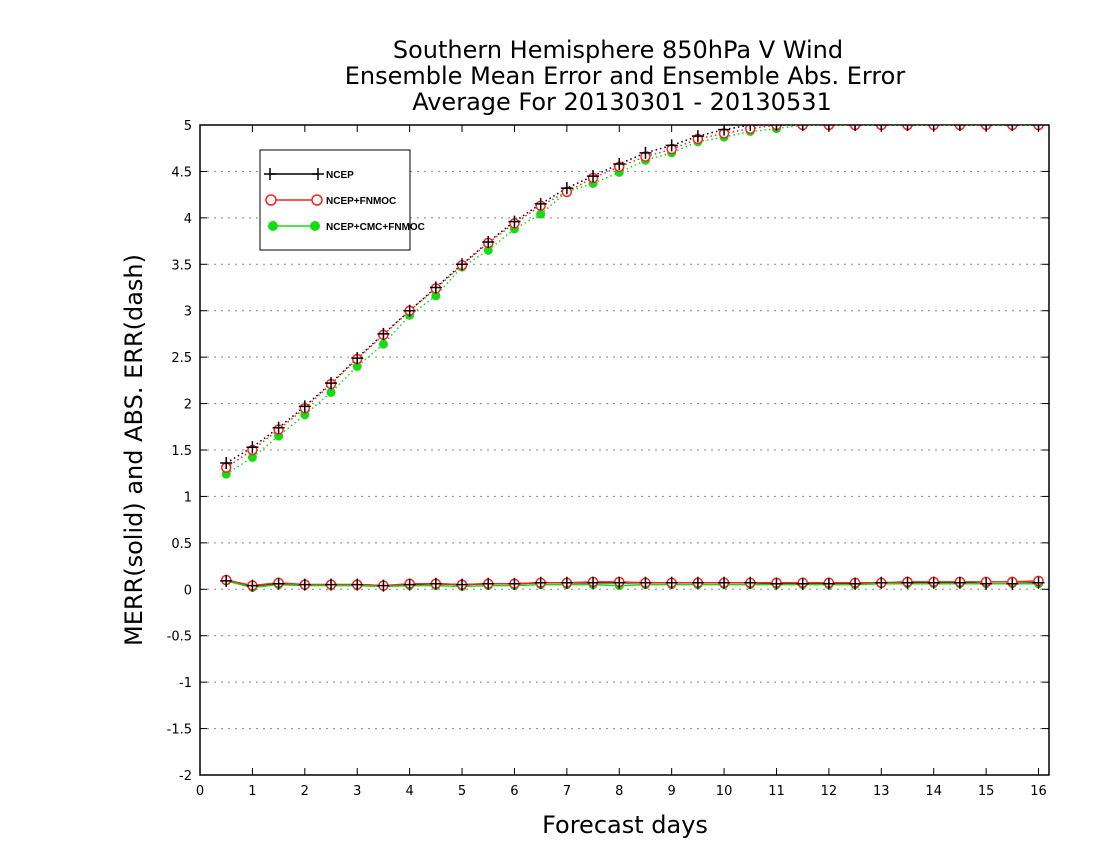 This screenshot has height=850, width=1100. Describe the element at coordinates (672, 791) in the screenshot. I see `x-tick-label: 9` at that location.